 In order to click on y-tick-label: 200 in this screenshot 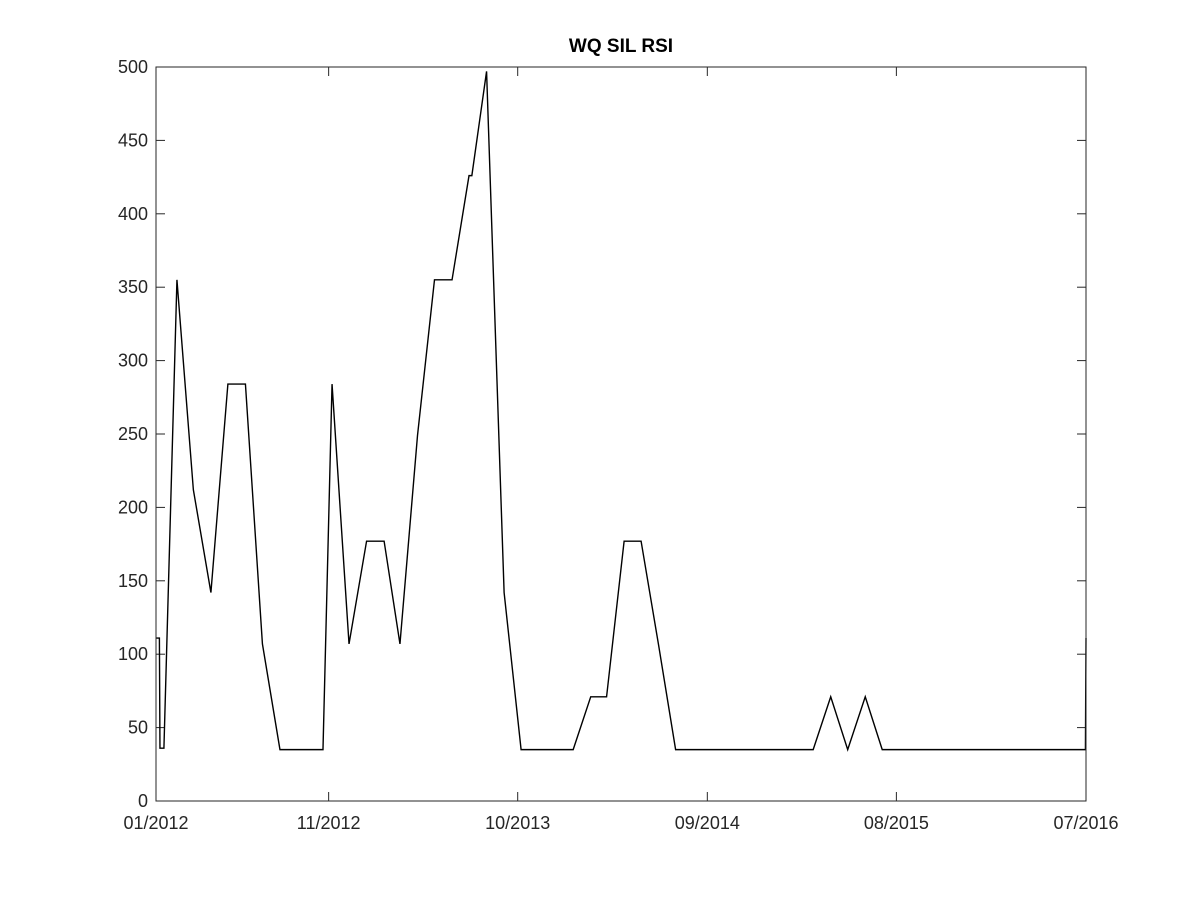, I will do `click(133, 507)`.